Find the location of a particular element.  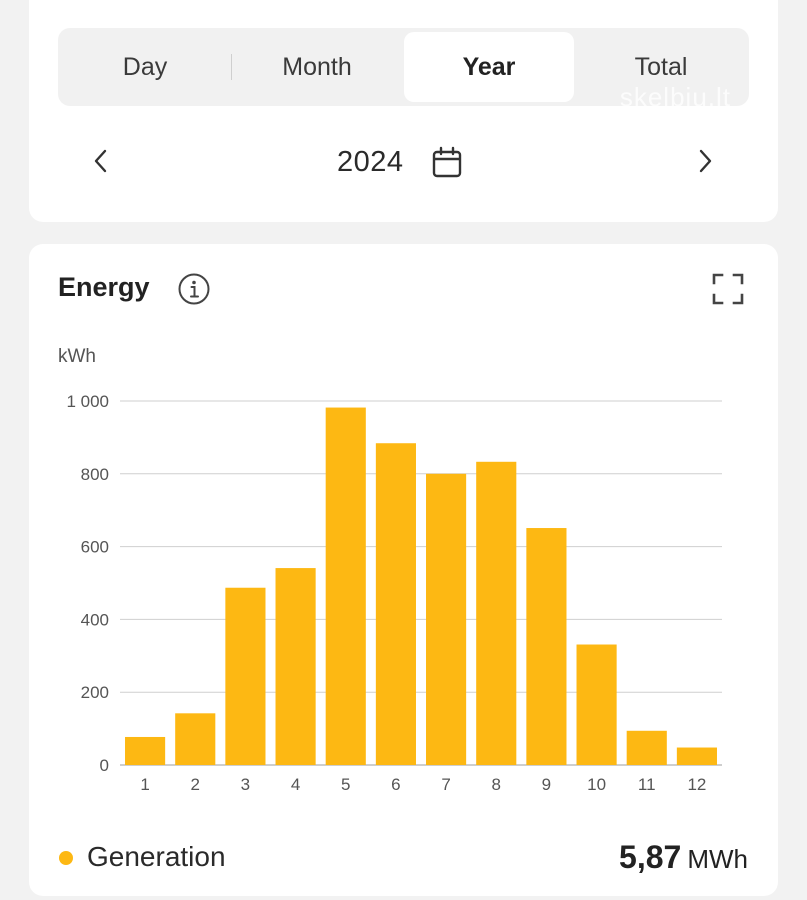

y-tick-label: 1 000 is located at coordinates (87, 401).